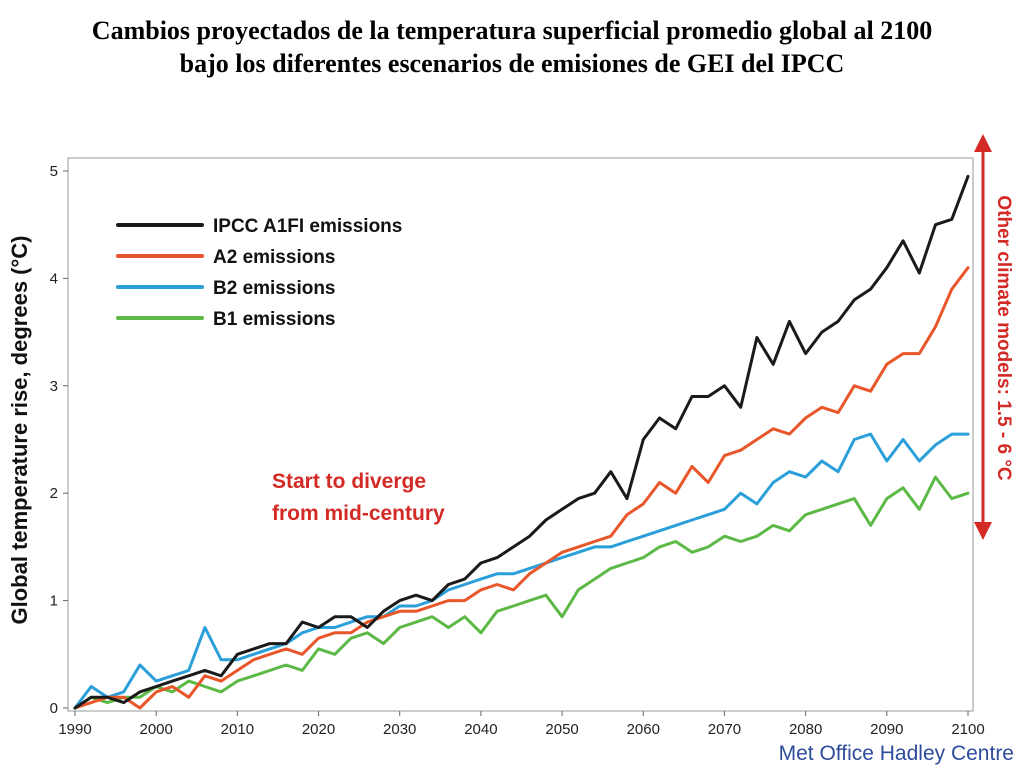 The image size is (1024, 768). Describe the element at coordinates (155, 729) in the screenshot. I see `x-tick-label: 2000` at that location.